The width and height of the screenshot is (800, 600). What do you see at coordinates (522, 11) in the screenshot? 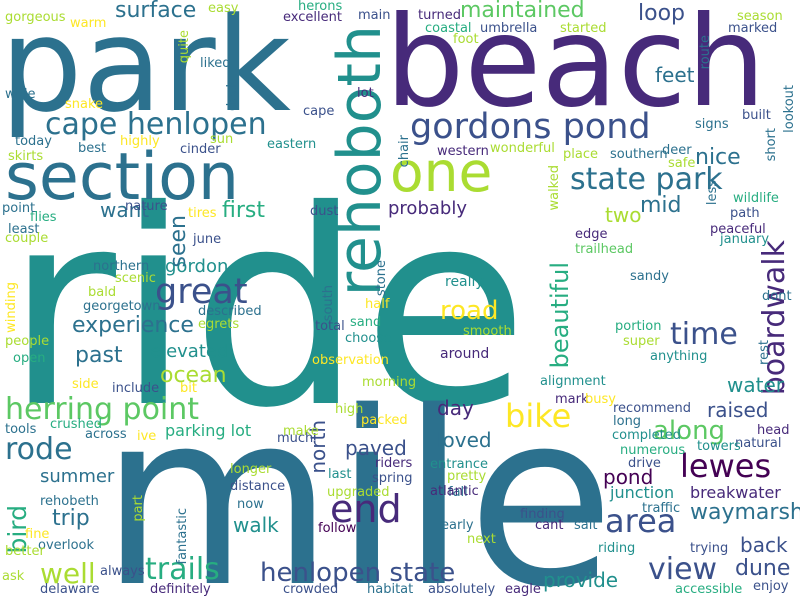
I see `word-maintained: maintained` at bounding box center [522, 11].